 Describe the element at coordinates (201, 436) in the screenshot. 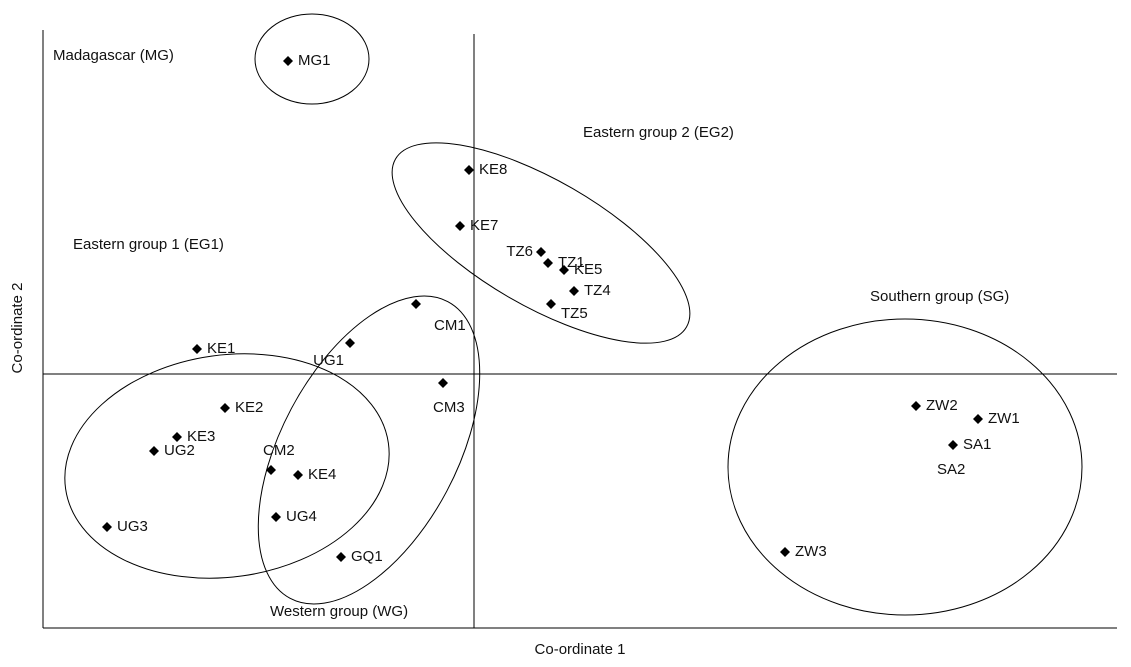

I see `point-label: KE3` at that location.